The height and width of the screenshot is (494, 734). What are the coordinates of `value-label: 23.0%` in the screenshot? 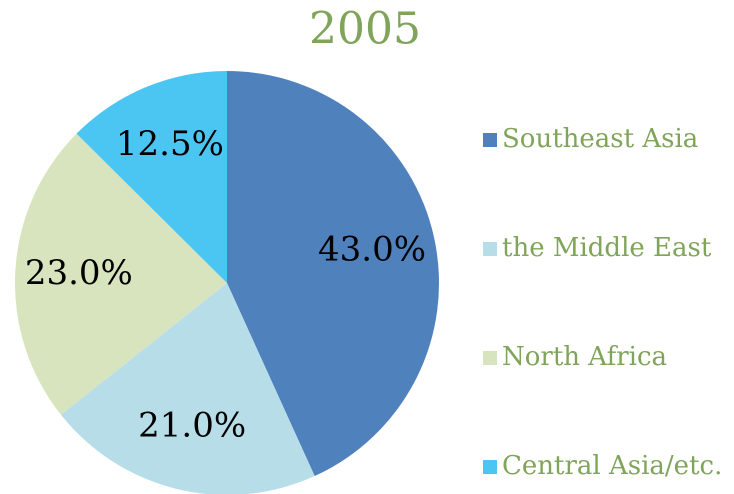 It's located at (79, 273).